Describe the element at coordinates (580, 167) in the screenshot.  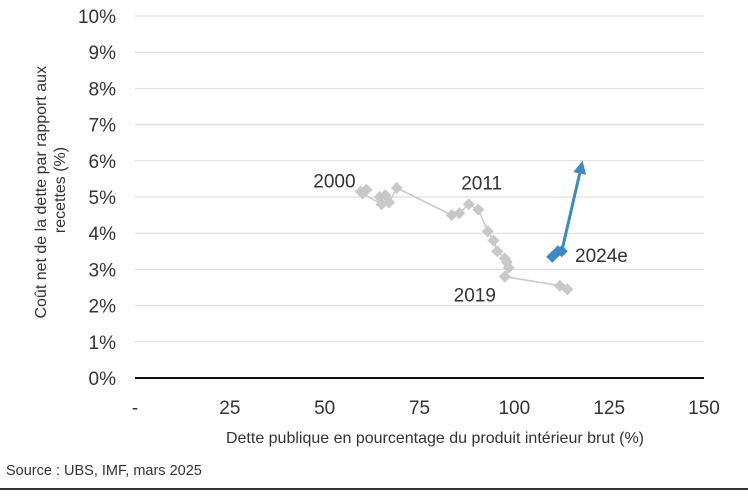
I see `arrow-head` at that location.